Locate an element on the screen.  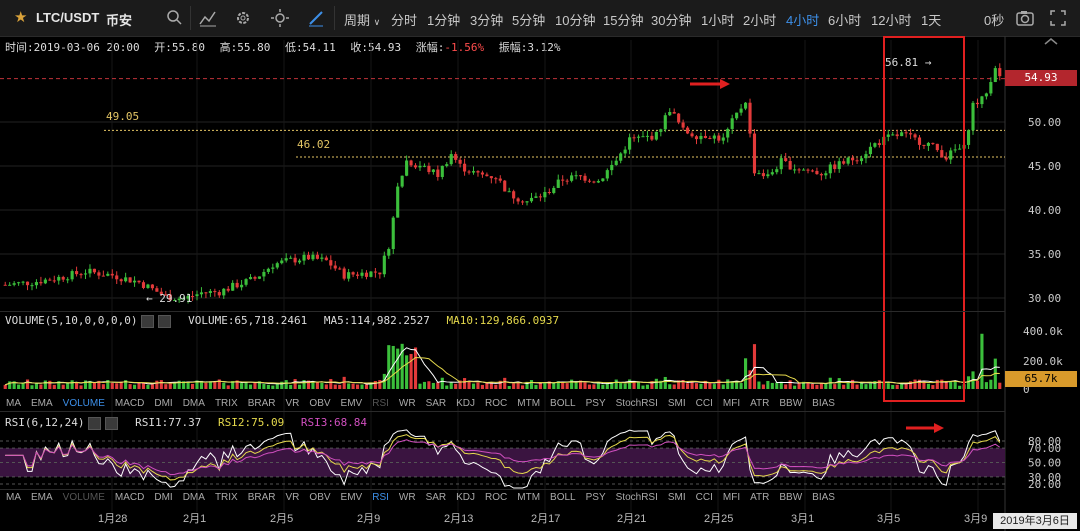
volume-tab-sar: SAR is located at coordinates (436, 403).